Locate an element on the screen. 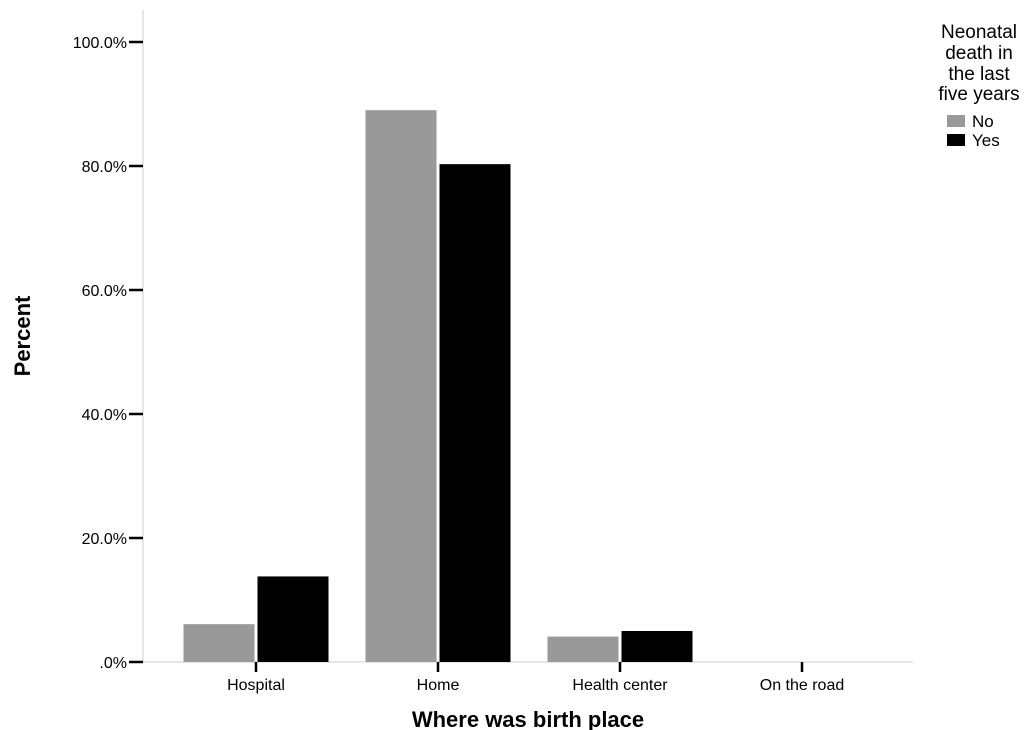 The height and width of the screenshot is (730, 1034). bar-no-hospital is located at coordinates (219, 643).